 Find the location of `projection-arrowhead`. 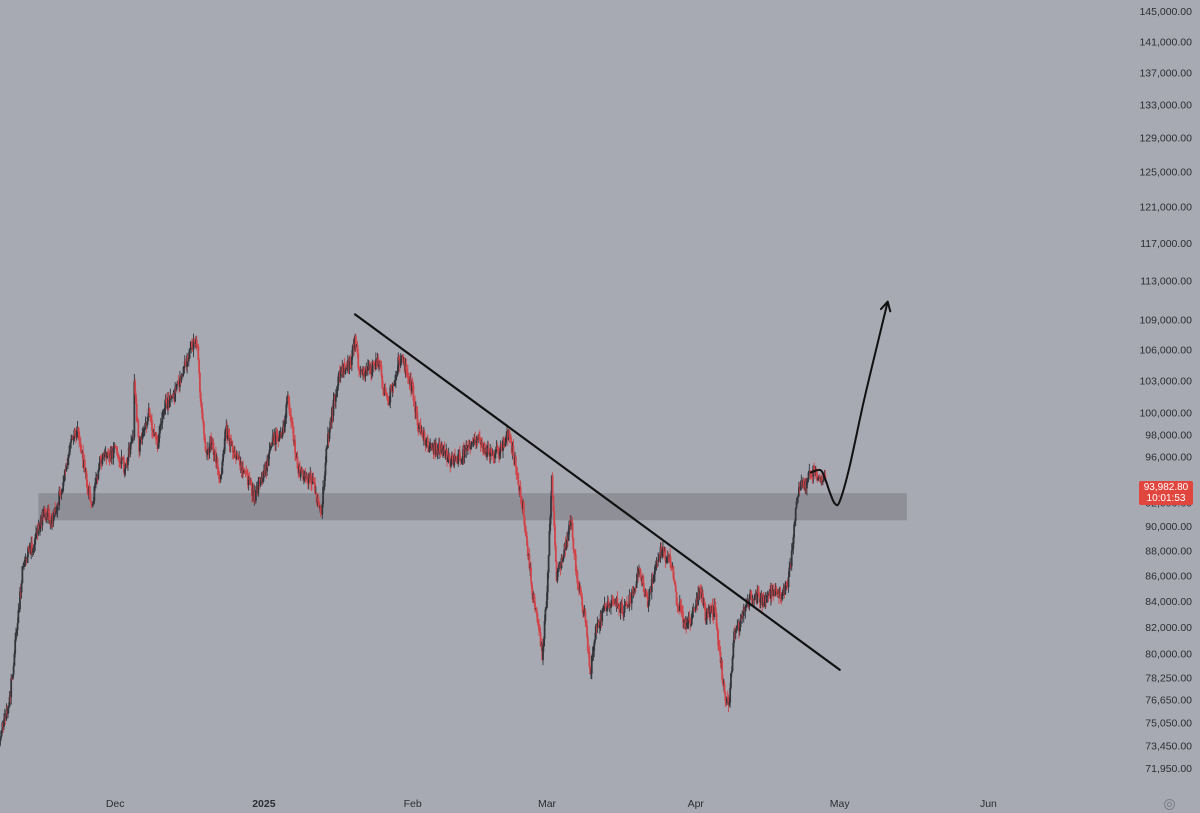

projection-arrowhead is located at coordinates (885, 306).